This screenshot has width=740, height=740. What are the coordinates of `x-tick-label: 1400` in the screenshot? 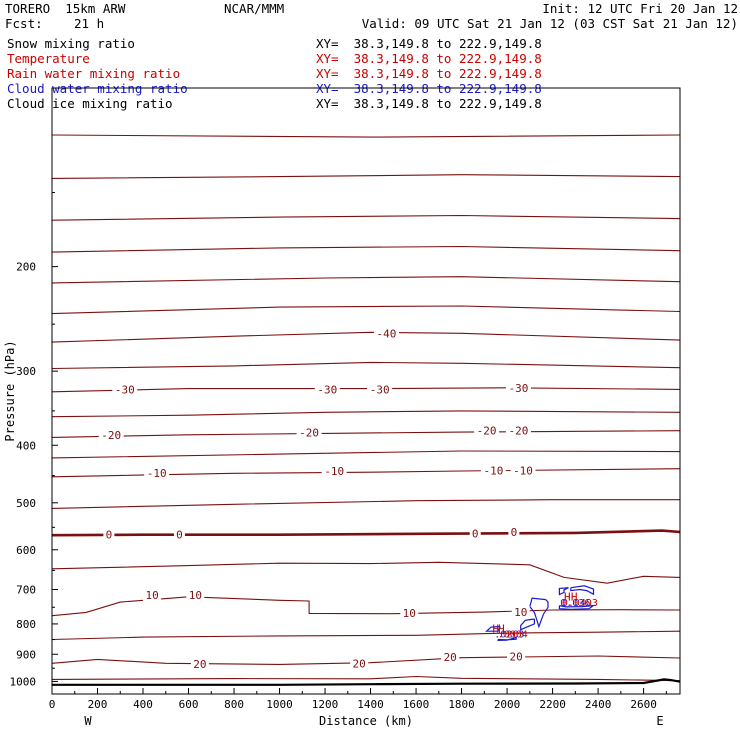 It's located at (370, 704).